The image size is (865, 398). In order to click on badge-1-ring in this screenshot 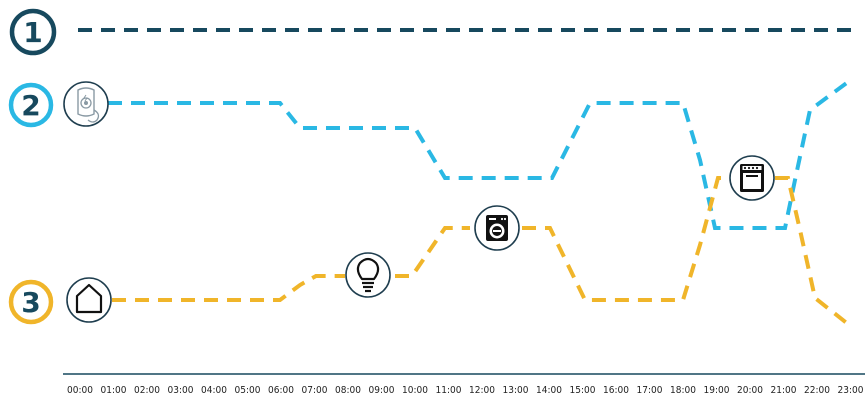, I will do `click(33, 32)`.